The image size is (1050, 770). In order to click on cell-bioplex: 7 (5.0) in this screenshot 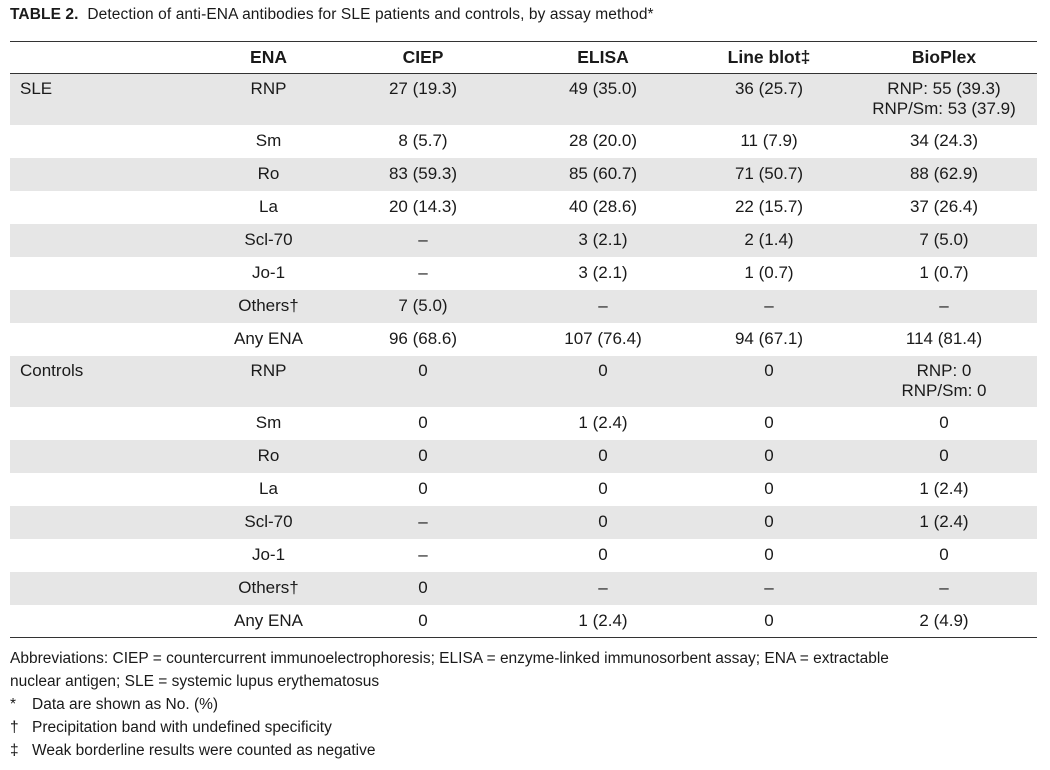, I will do `click(944, 240)`.